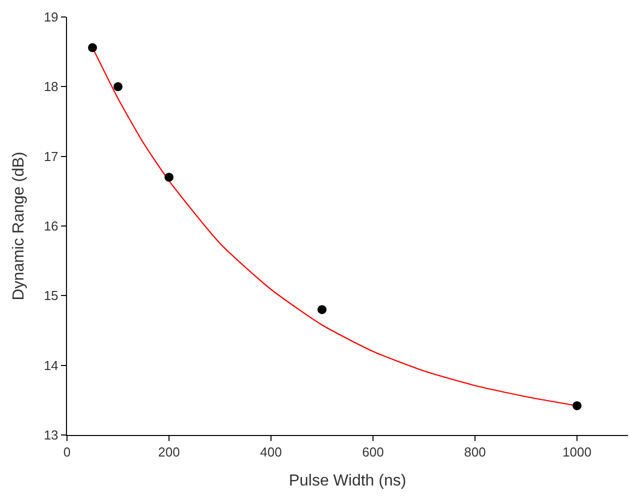 The image size is (630, 498). Describe the element at coordinates (51, 226) in the screenshot. I see `y-tick-label: 16` at that location.